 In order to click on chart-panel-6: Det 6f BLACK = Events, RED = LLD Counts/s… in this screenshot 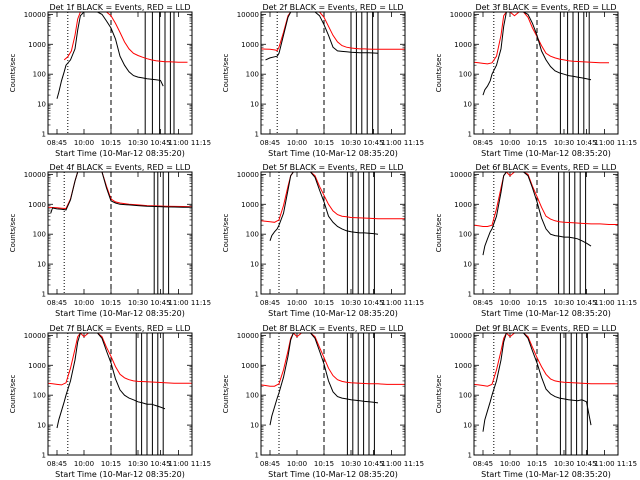, I will do `click(536, 240)`.